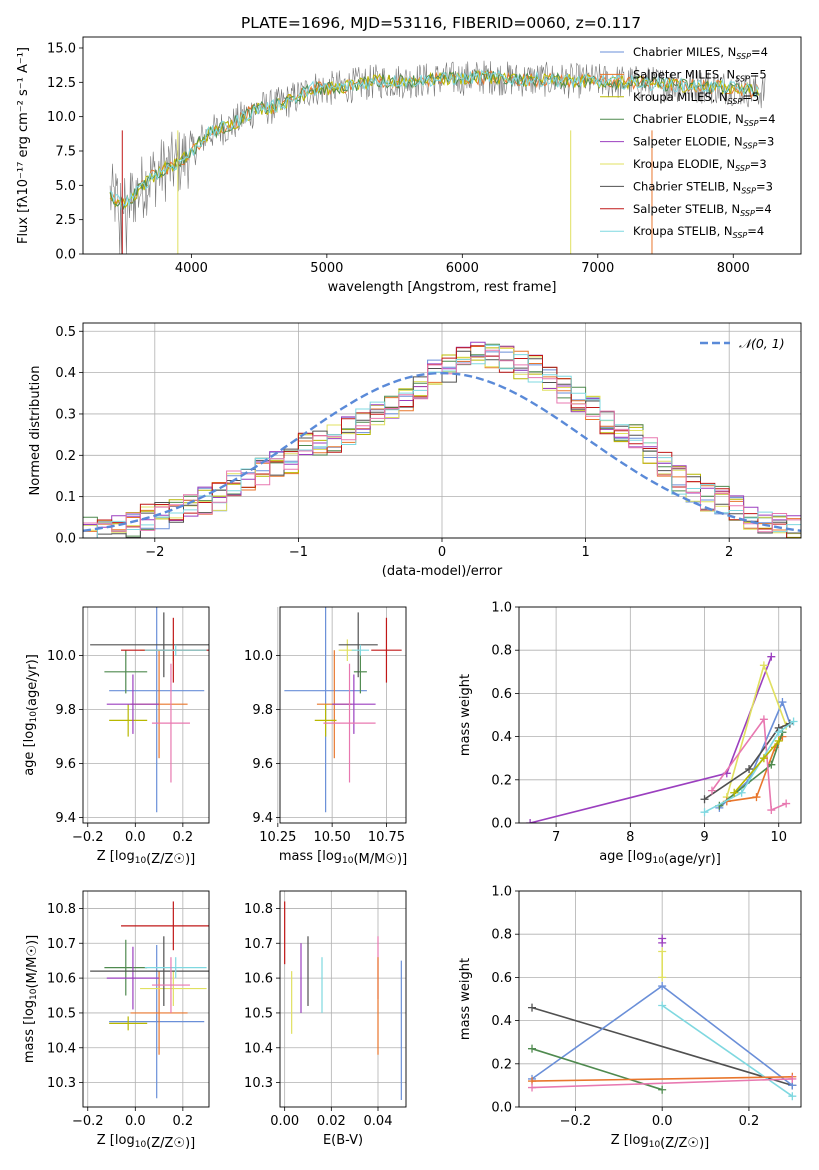 Image resolution: width=819 pixels, height=1170 pixels. Describe the element at coordinates (258, 979) in the screenshot. I see `y-tick-label: 10.6` at that location.